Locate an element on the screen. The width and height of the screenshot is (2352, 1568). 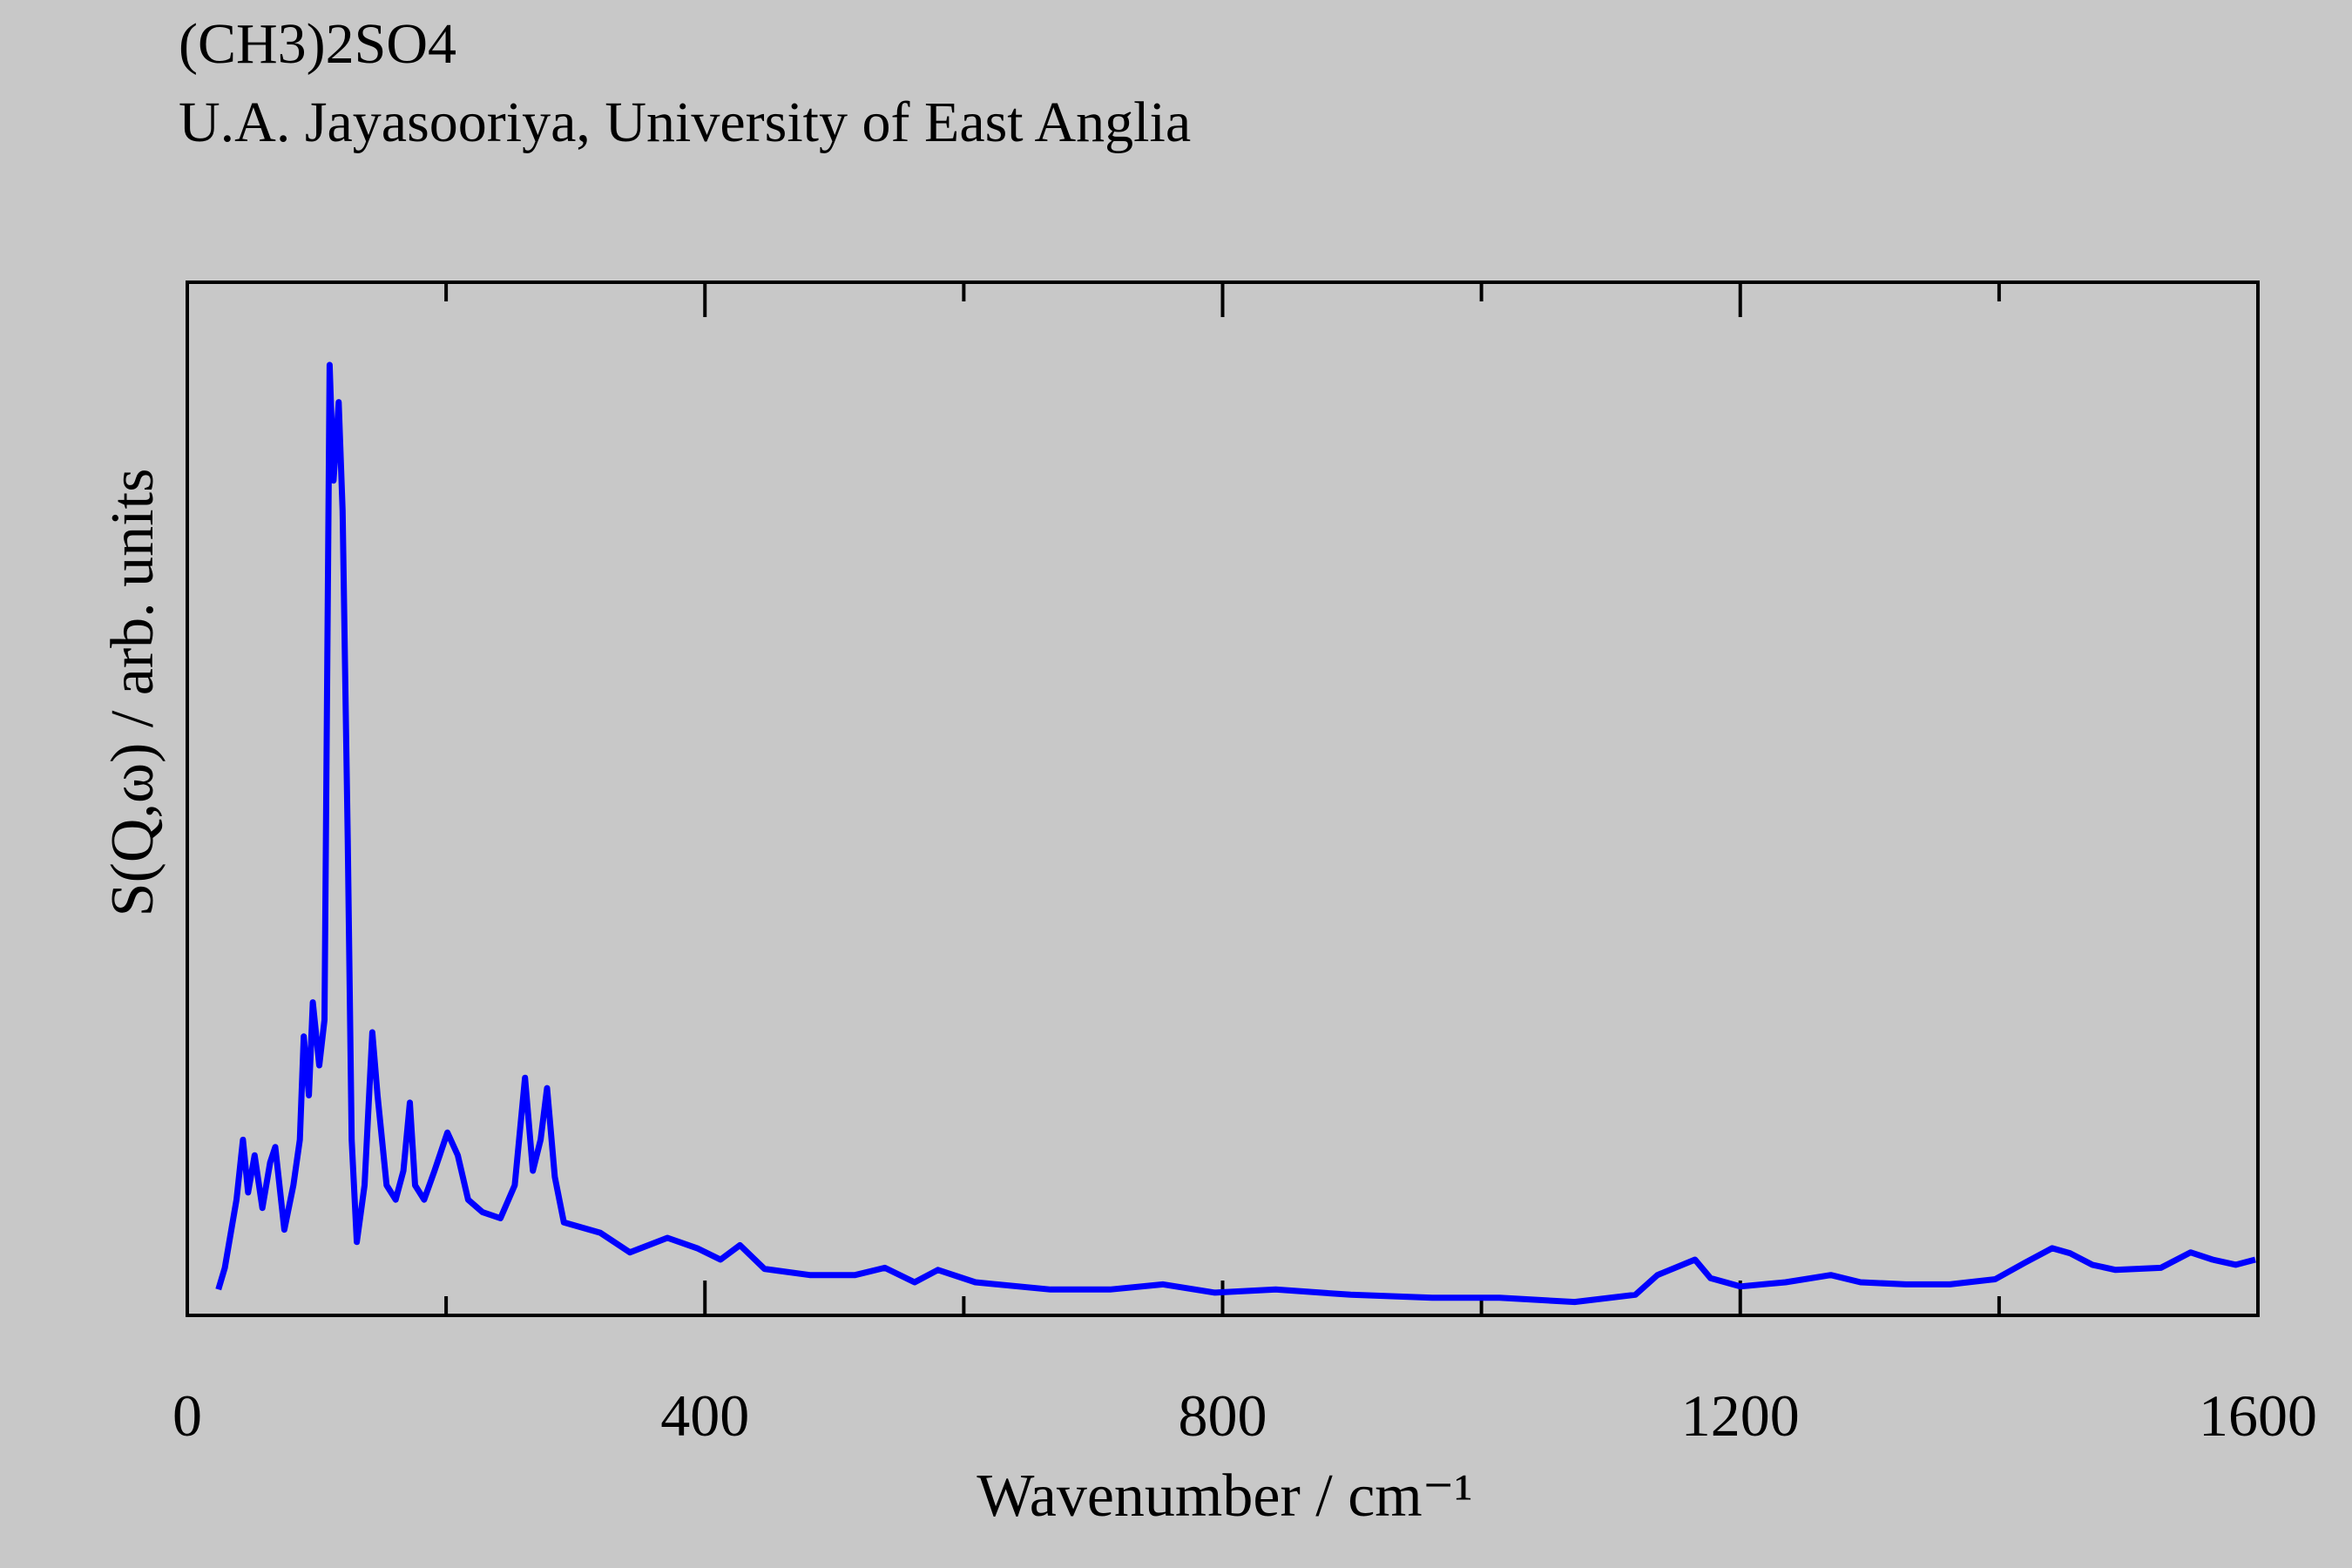
x-tick-label: 1200 is located at coordinates (1740, 1415).